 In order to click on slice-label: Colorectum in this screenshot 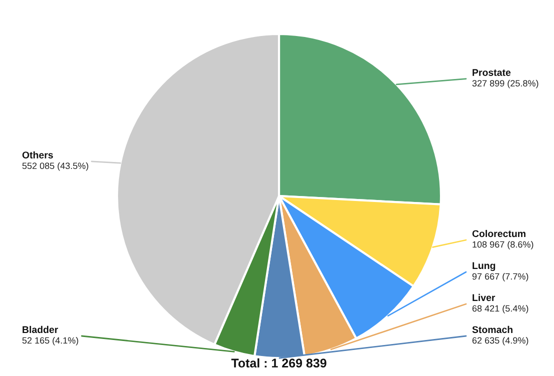, I will do `click(499, 234)`.